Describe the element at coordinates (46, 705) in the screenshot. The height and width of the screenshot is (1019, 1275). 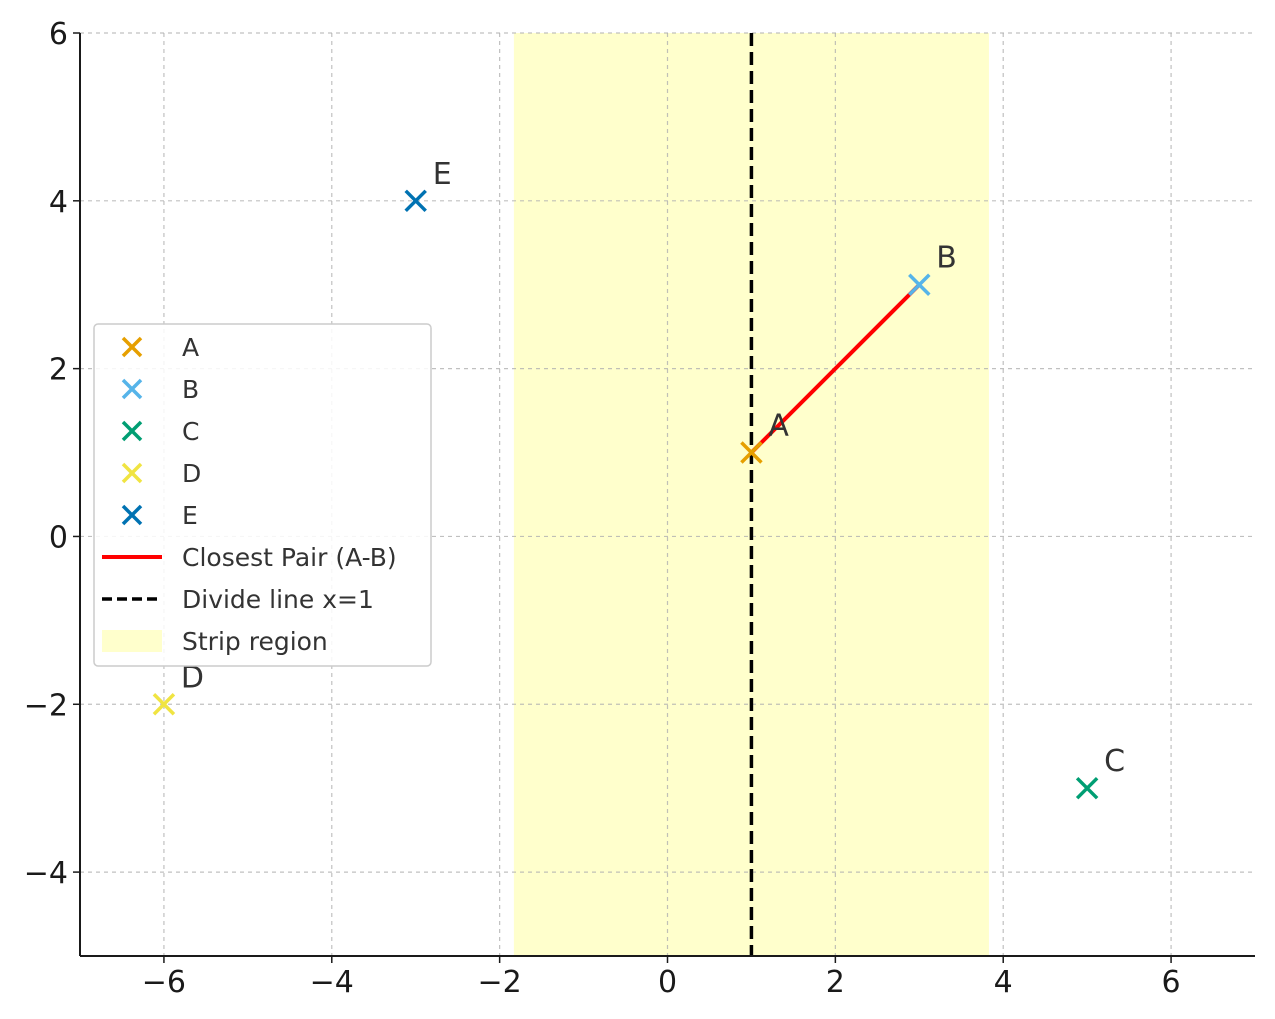
I see `y-tick-label: −2` at that location.